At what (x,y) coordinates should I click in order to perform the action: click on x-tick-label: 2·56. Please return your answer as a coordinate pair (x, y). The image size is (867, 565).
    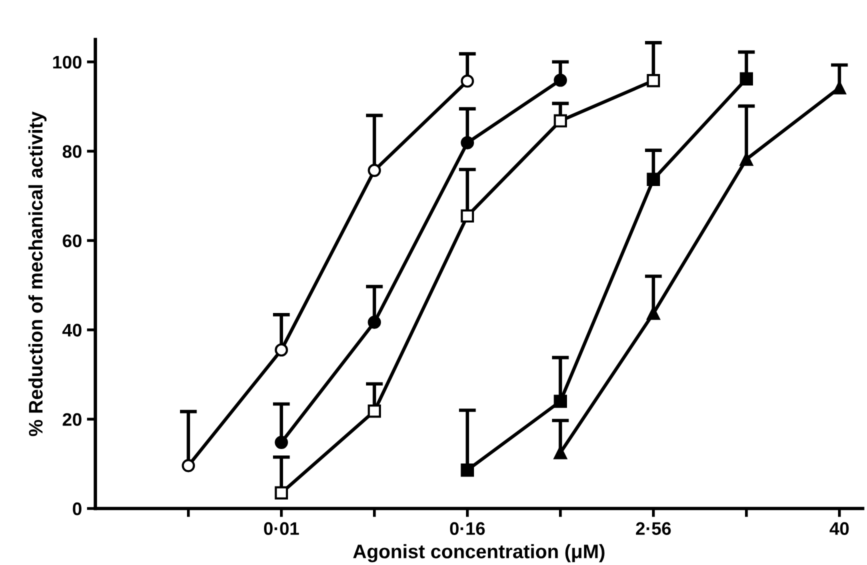
    Looking at the image, I should click on (653, 528).